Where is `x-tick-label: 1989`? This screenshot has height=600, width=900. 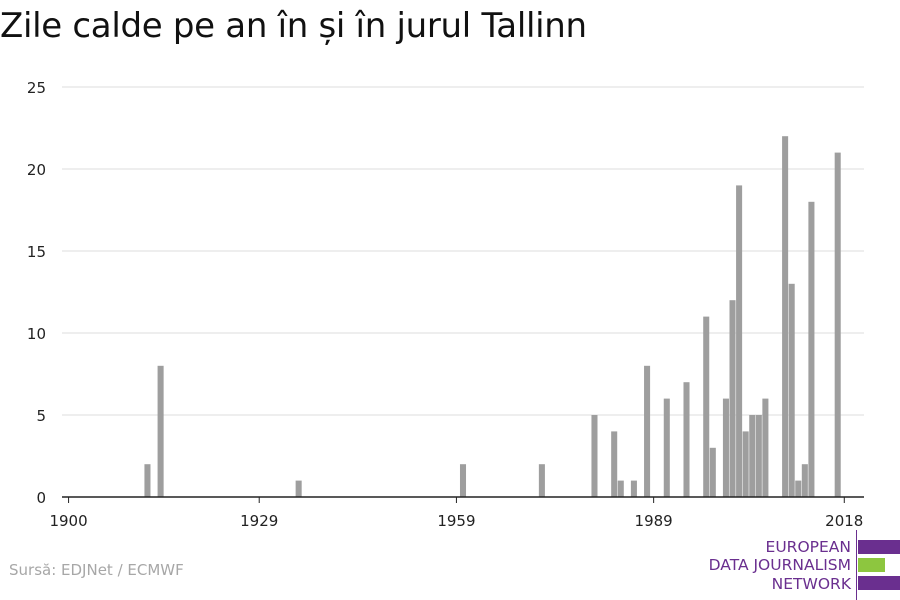
x-tick-label: 1989 is located at coordinates (654, 521).